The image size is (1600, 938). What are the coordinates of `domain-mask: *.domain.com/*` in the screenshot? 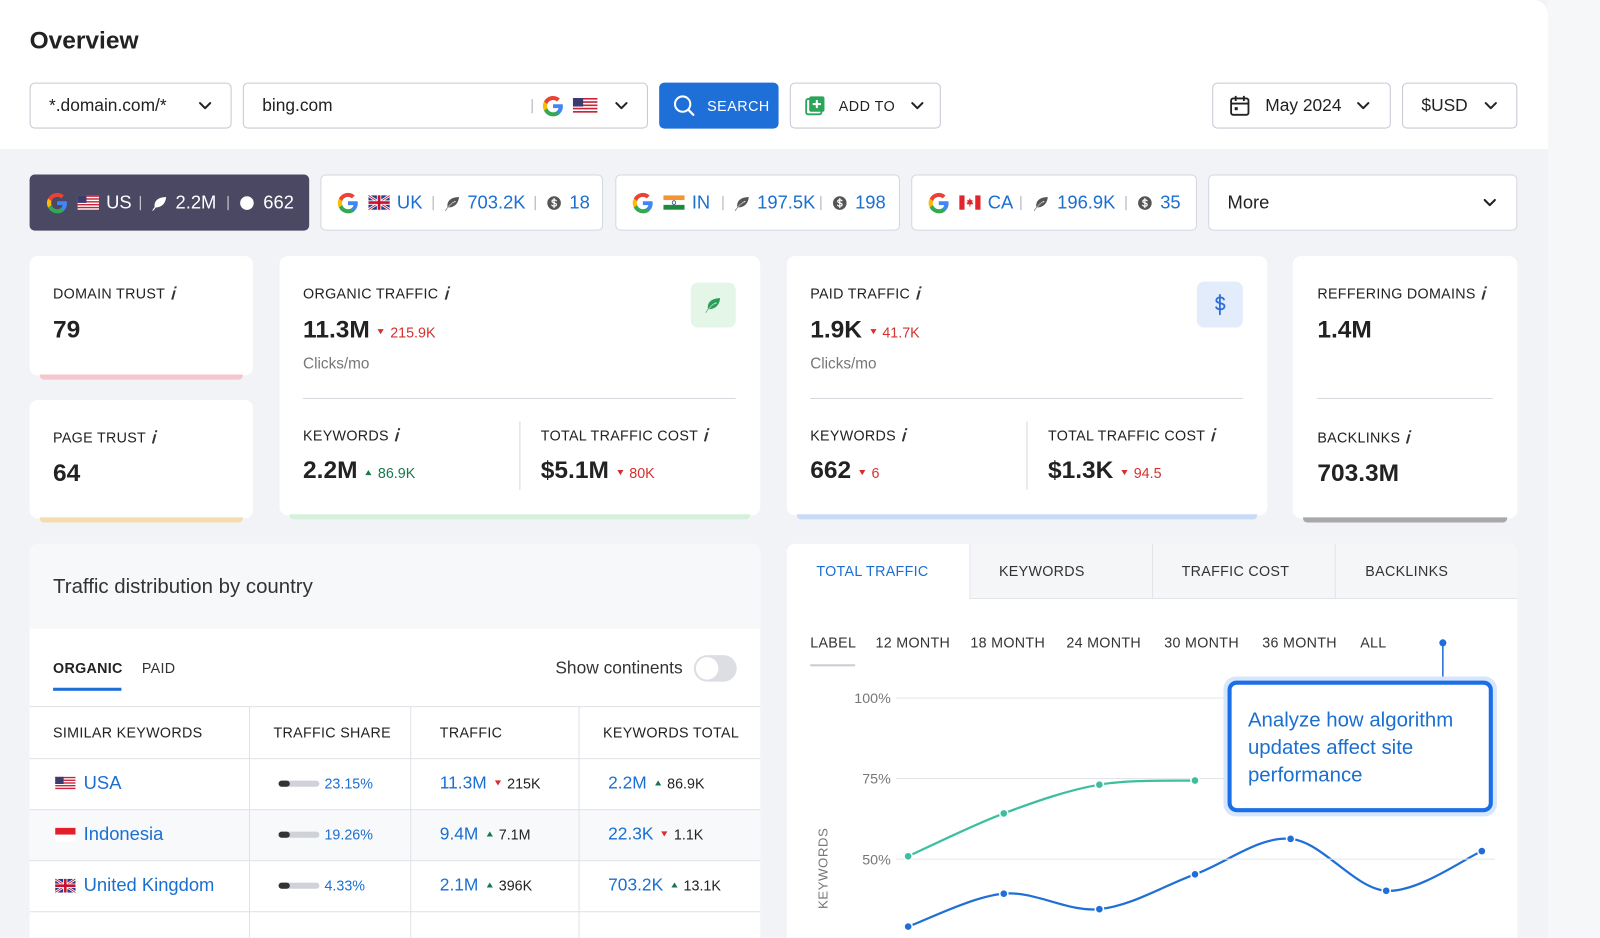 It's located at (107, 105).